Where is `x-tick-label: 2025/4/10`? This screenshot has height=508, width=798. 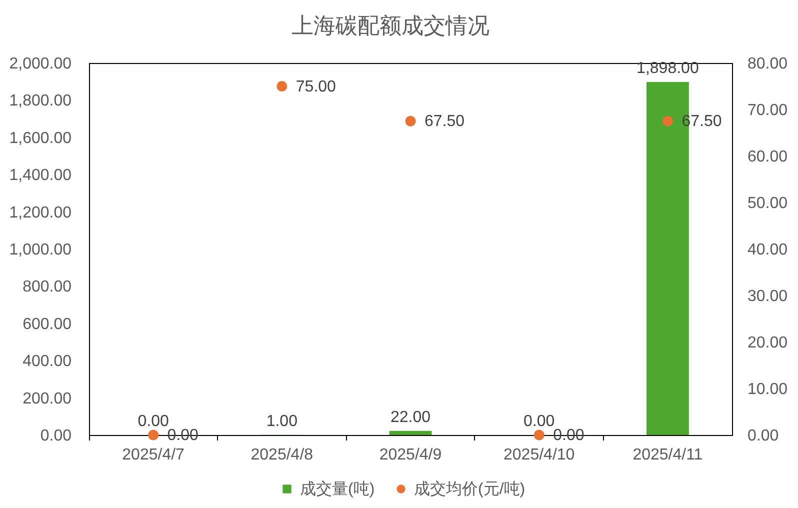
x-tick-label: 2025/4/10 is located at coordinates (539, 455).